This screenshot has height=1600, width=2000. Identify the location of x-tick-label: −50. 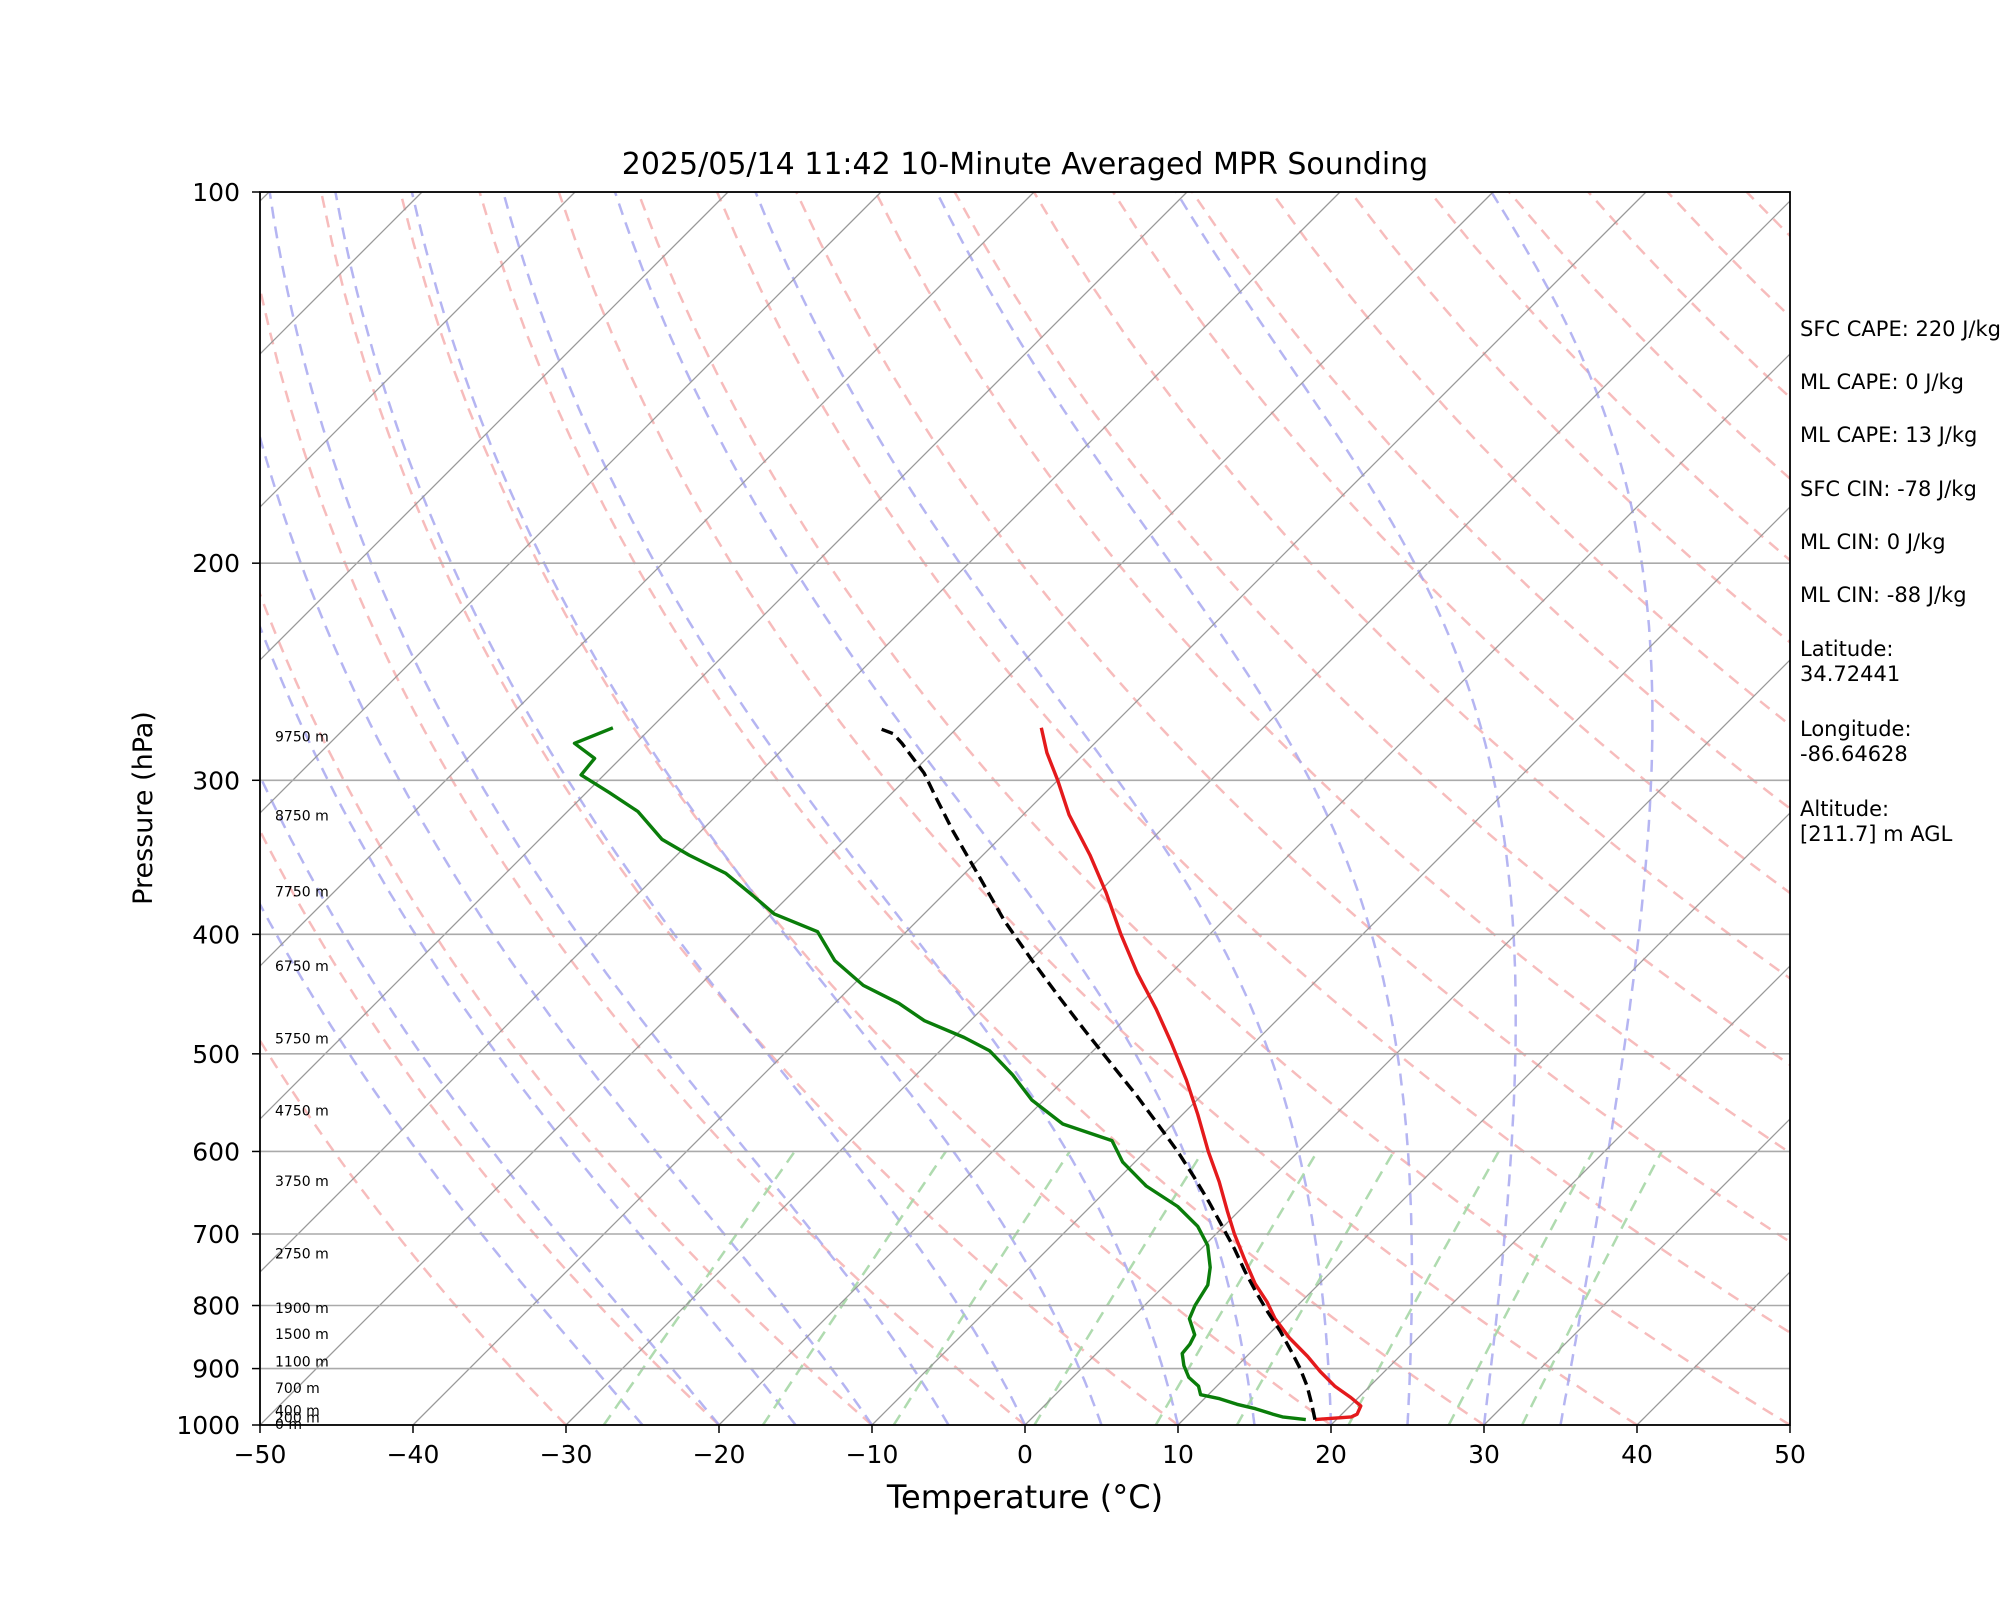
(260, 1454).